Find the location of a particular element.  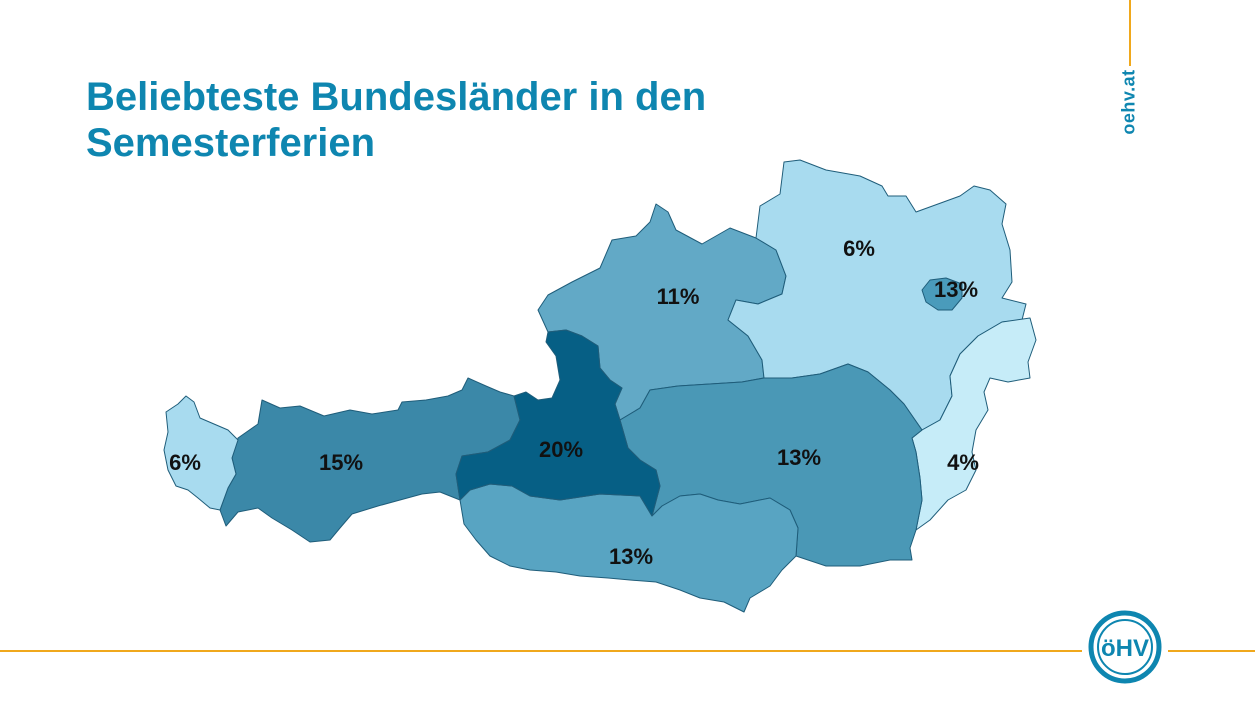

oehv-logo: öHV is located at coordinates (1125, 647).